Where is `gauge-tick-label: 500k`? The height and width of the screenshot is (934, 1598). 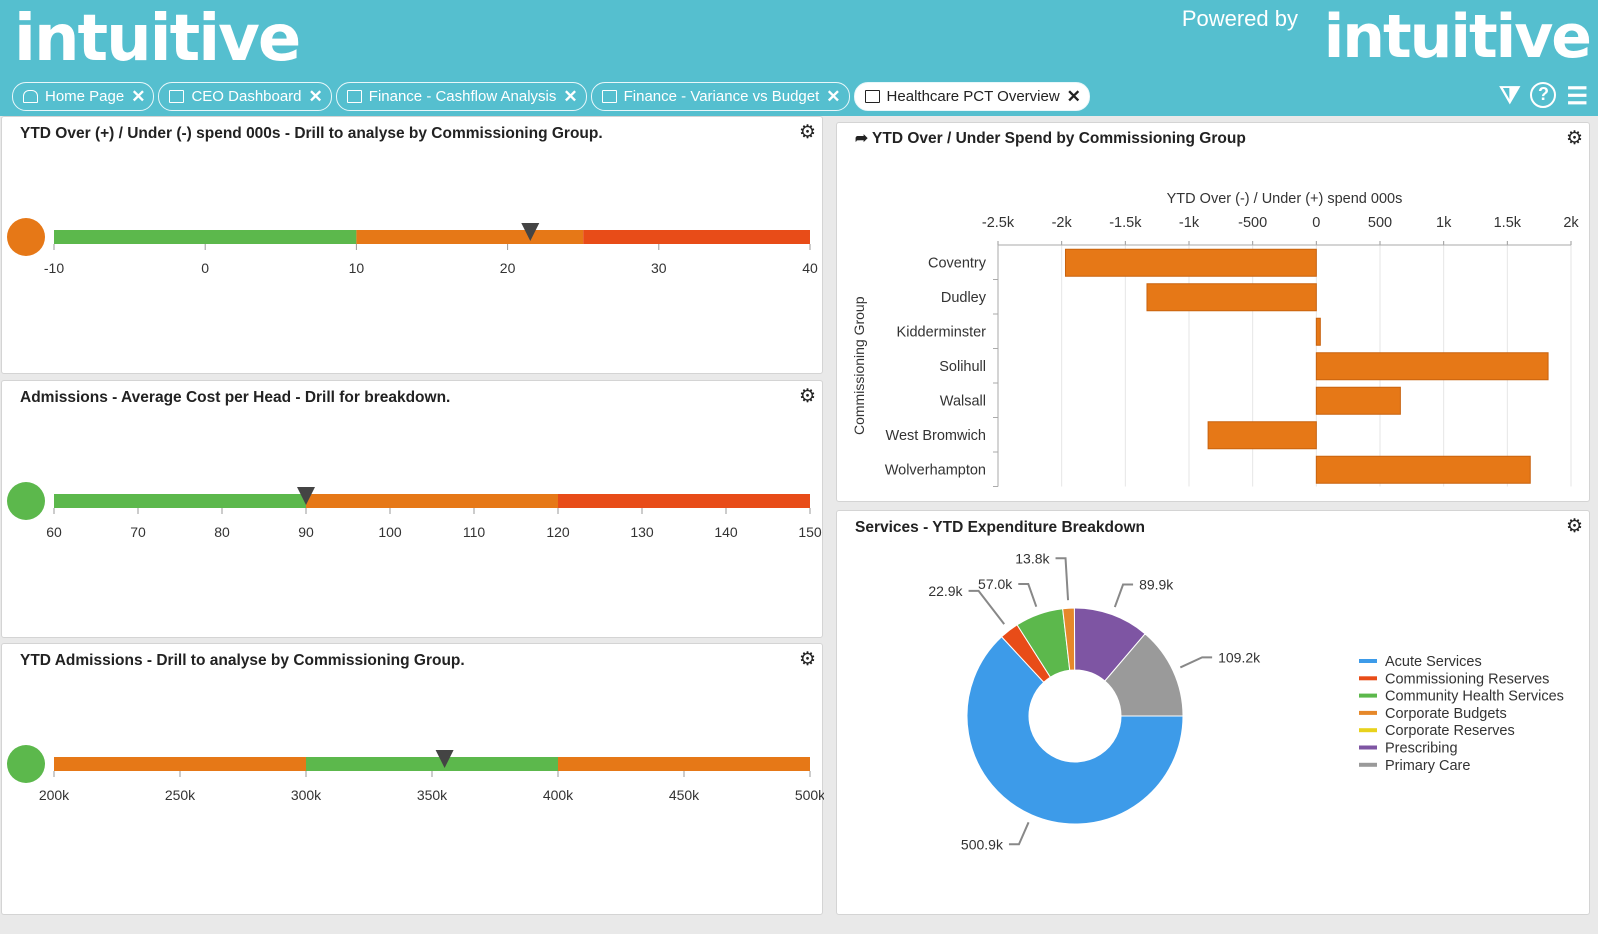 gauge-tick-label: 500k is located at coordinates (809, 795).